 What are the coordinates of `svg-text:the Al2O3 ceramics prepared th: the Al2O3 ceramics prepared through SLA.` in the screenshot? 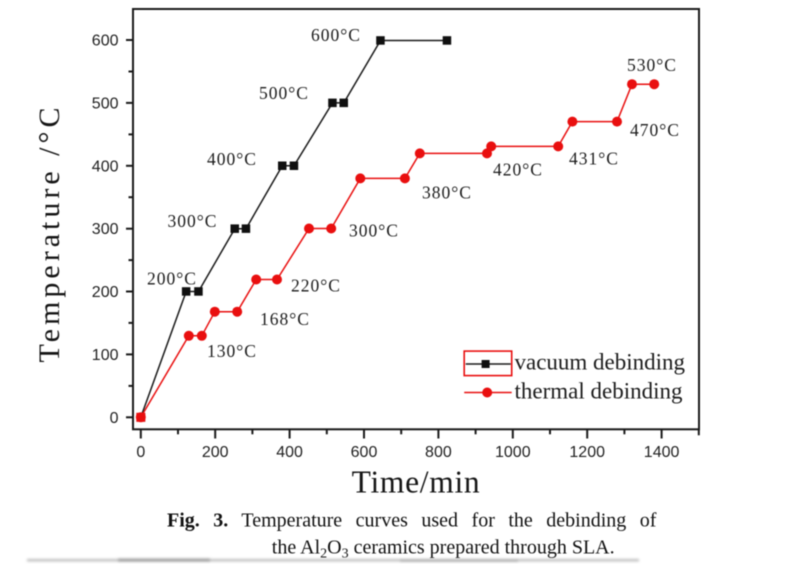 It's located at (443, 549).